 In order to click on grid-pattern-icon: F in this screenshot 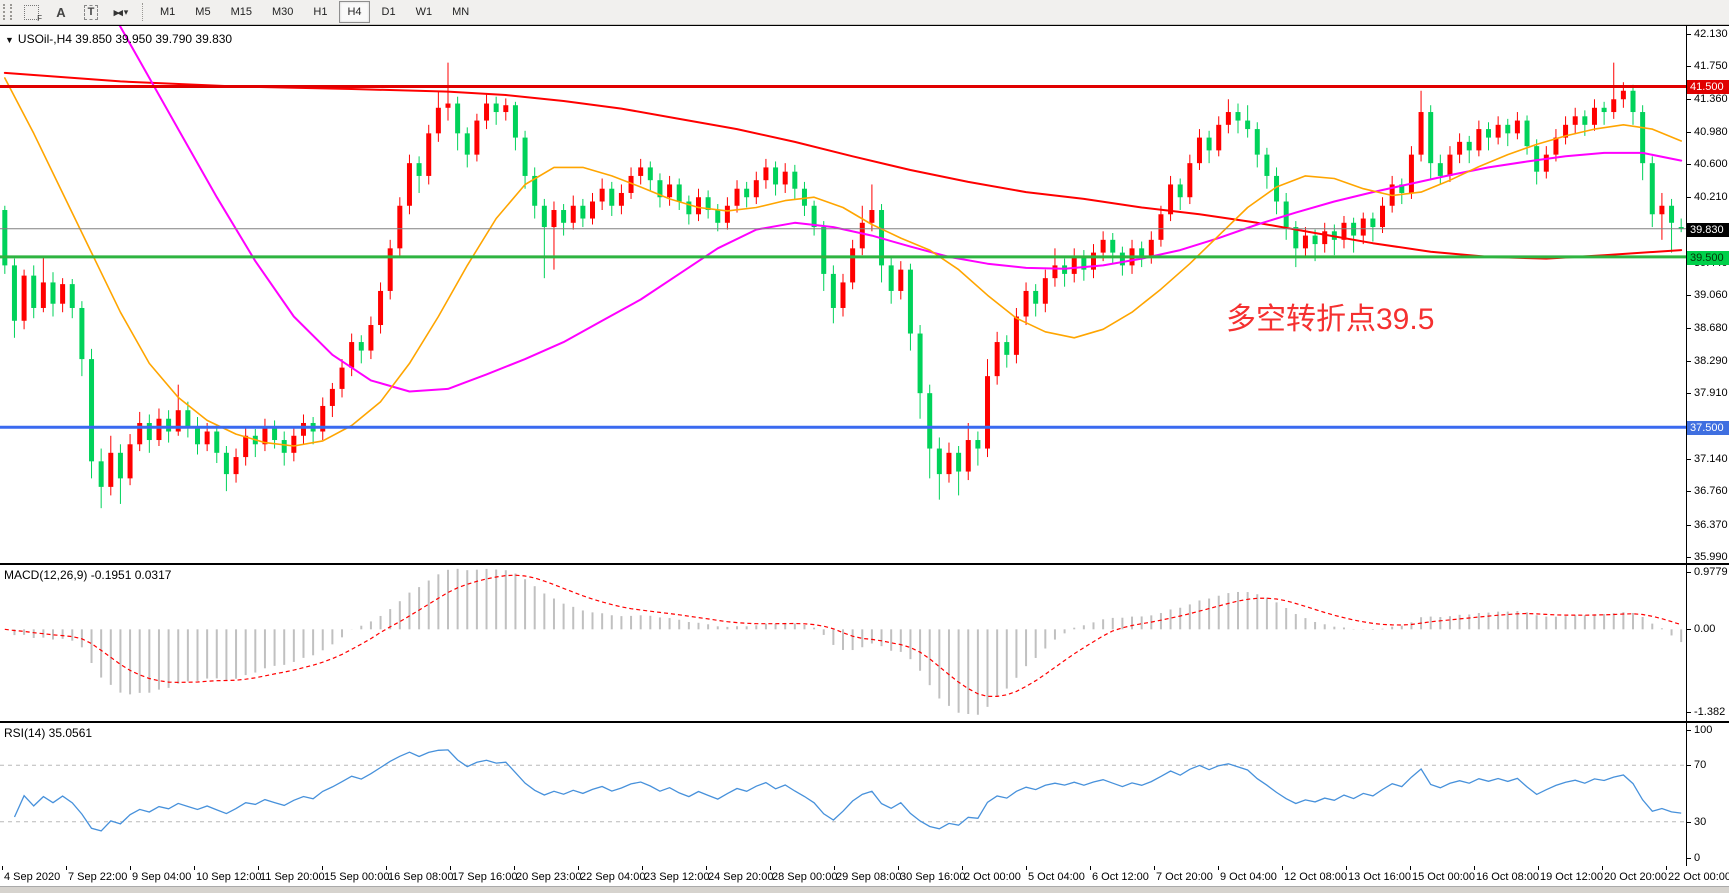, I will do `click(31, 12)`.